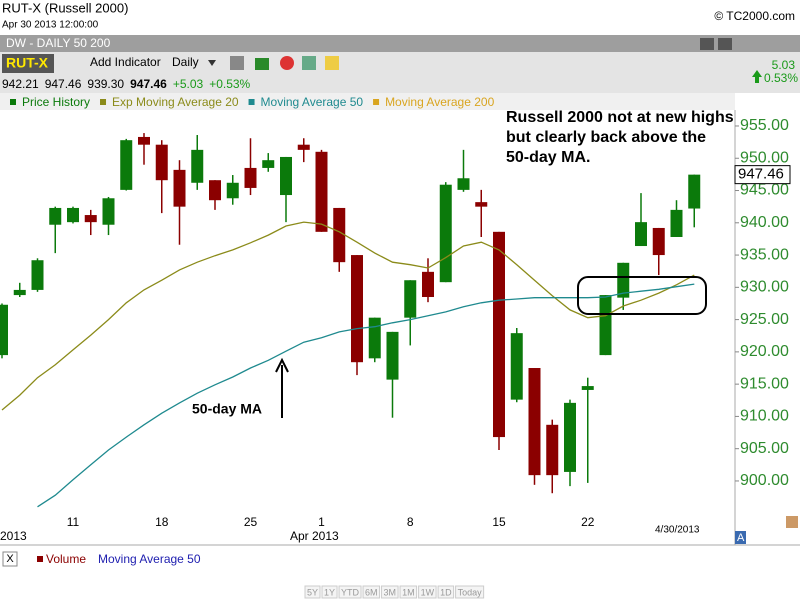 The height and width of the screenshot is (600, 800). What do you see at coordinates (792, 522) in the screenshot?
I see `pencil-icon` at bounding box center [792, 522].